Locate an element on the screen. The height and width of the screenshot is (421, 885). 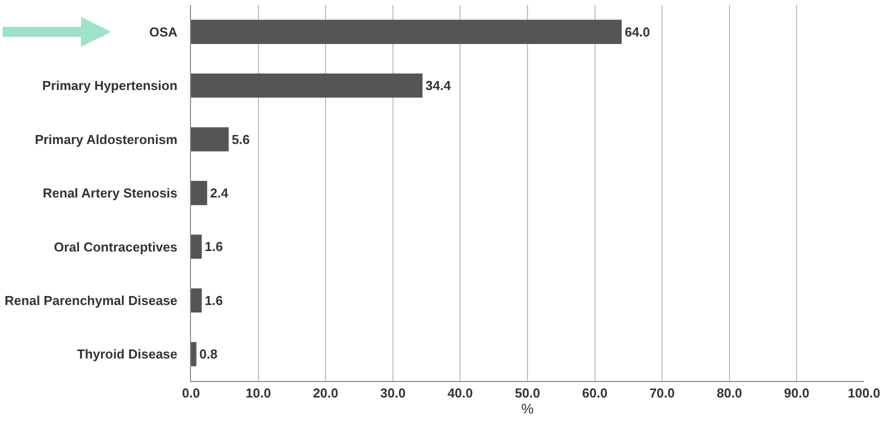
x-tick-label: 10.0 is located at coordinates (258, 393).